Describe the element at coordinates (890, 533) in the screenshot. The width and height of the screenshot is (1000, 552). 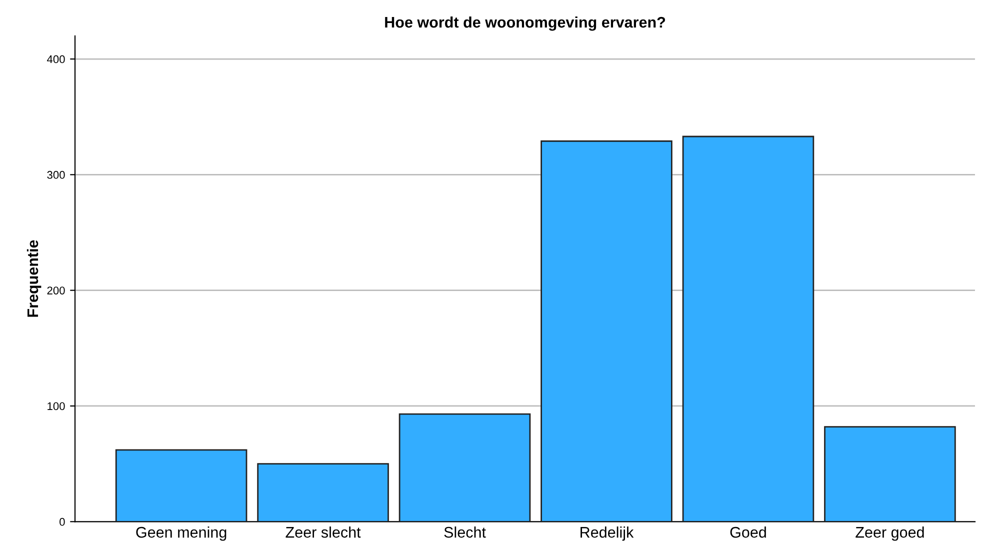
I see `x-tick-label: Zeer goed` at that location.